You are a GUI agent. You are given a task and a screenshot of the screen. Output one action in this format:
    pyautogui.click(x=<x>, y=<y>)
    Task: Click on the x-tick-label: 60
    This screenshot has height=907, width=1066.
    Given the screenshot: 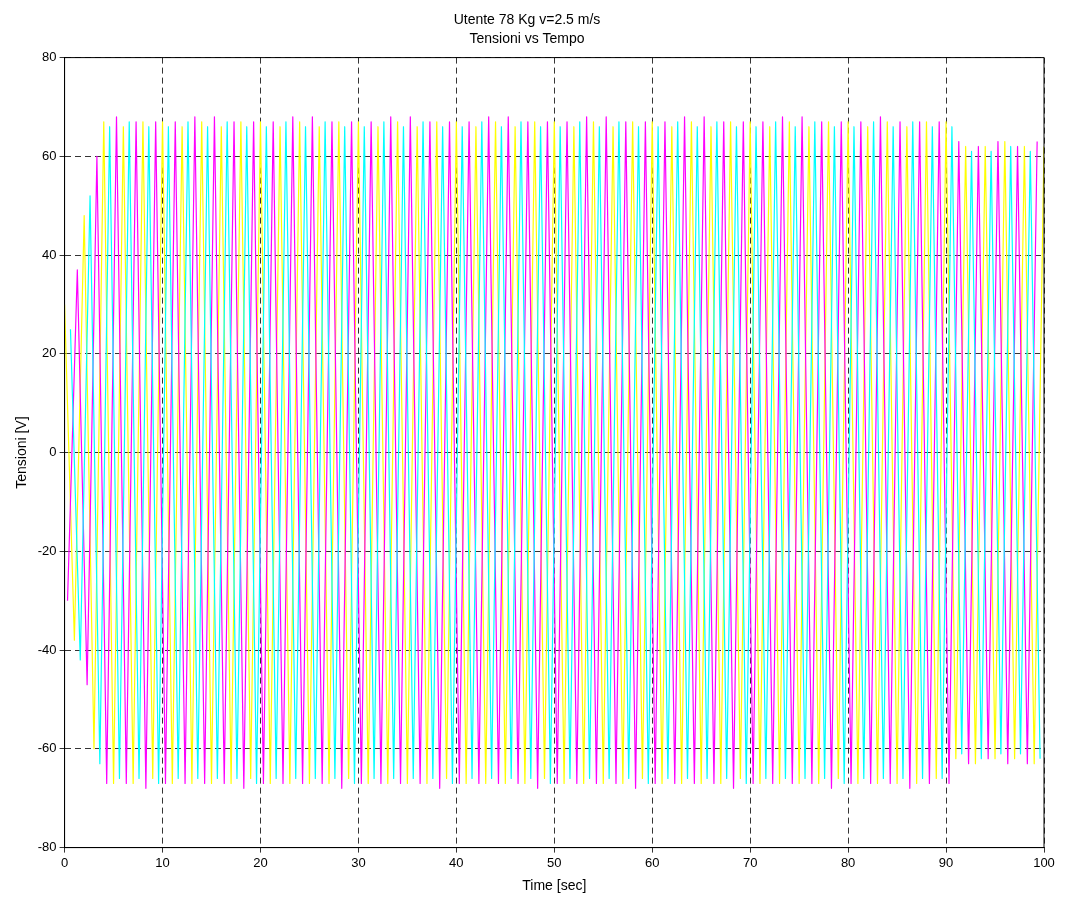 What is the action you would take?
    pyautogui.click(x=652, y=862)
    